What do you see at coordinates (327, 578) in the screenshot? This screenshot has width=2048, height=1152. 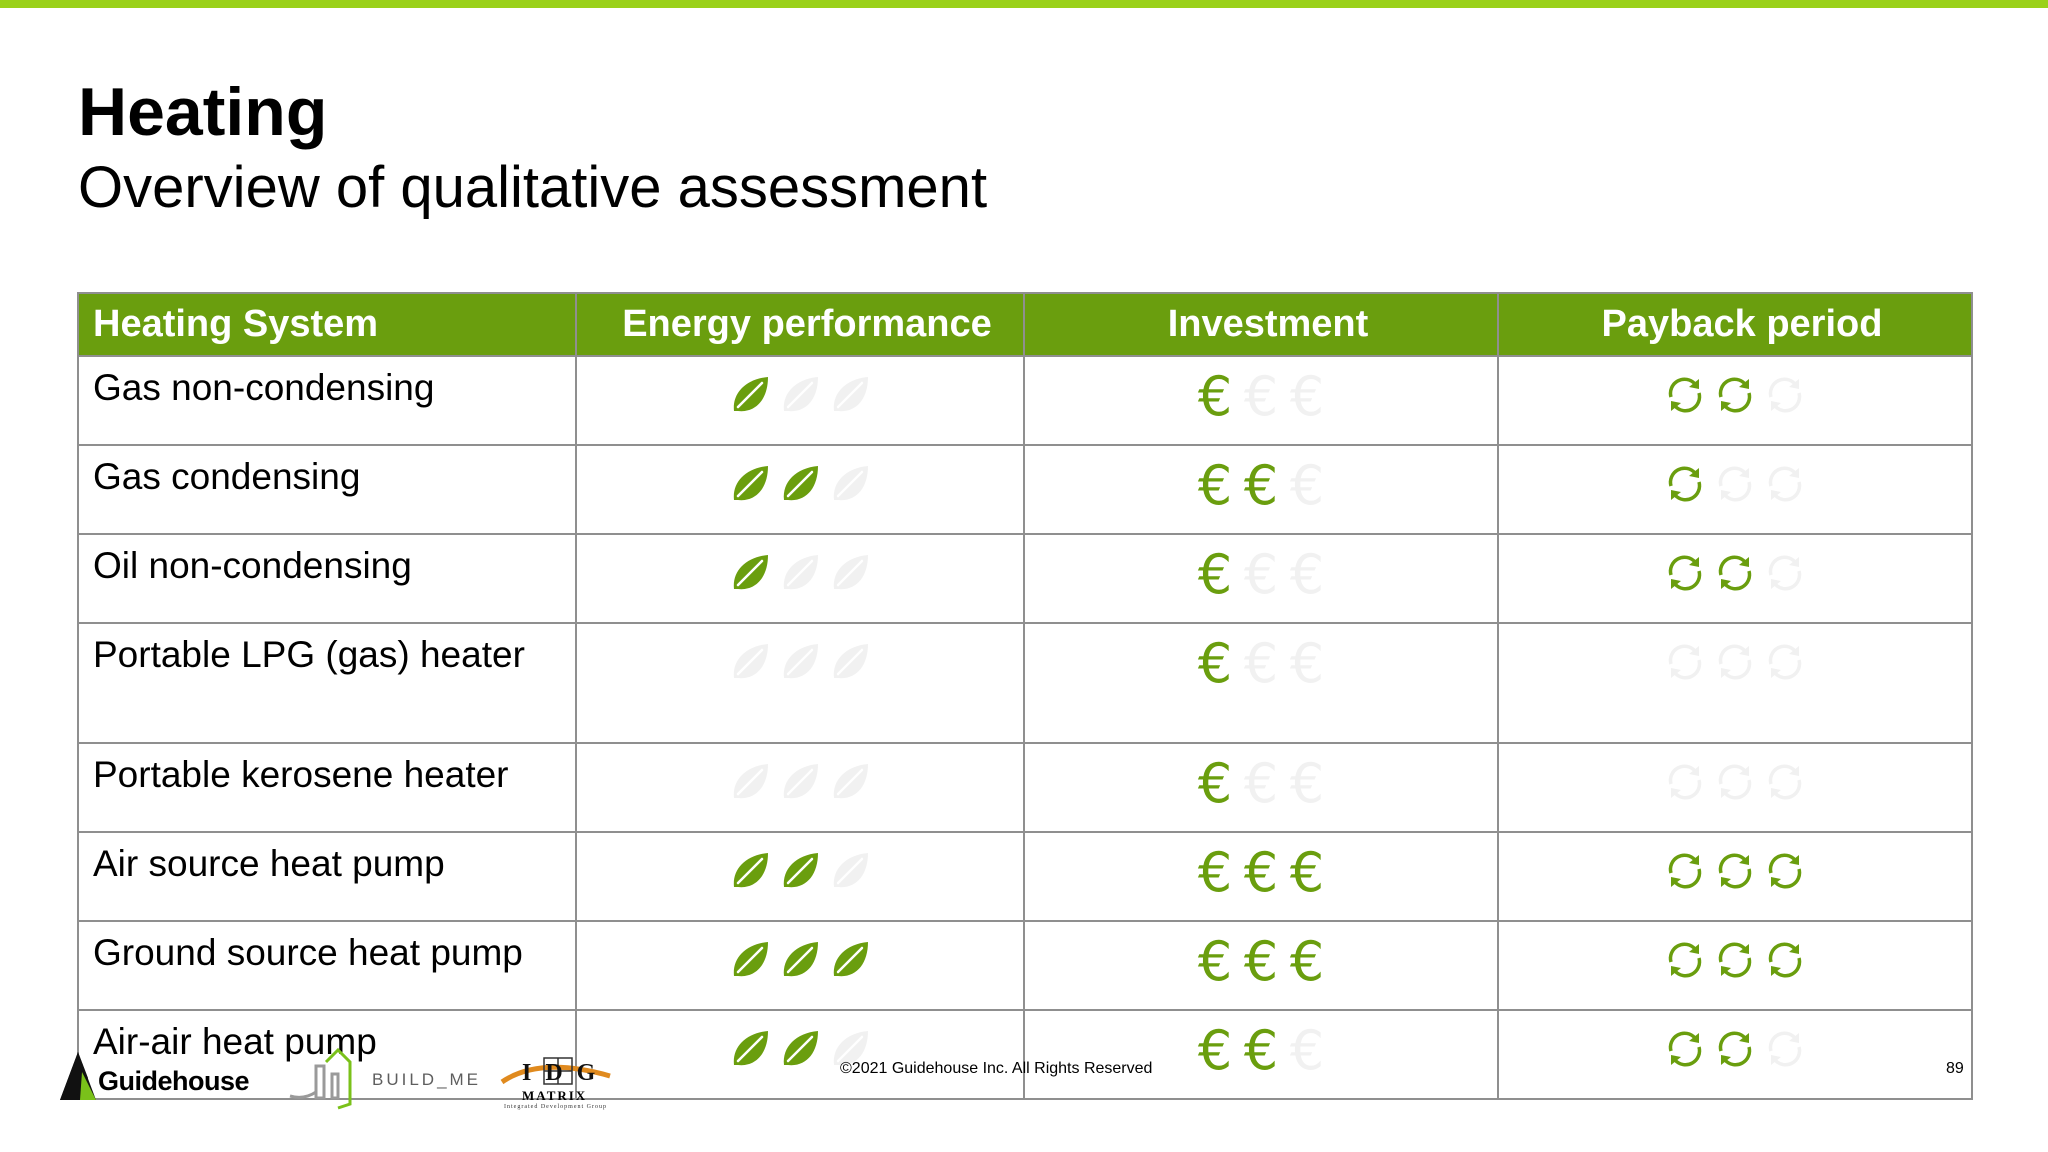 I see `heating-system-cell: Oil non-condensing` at bounding box center [327, 578].